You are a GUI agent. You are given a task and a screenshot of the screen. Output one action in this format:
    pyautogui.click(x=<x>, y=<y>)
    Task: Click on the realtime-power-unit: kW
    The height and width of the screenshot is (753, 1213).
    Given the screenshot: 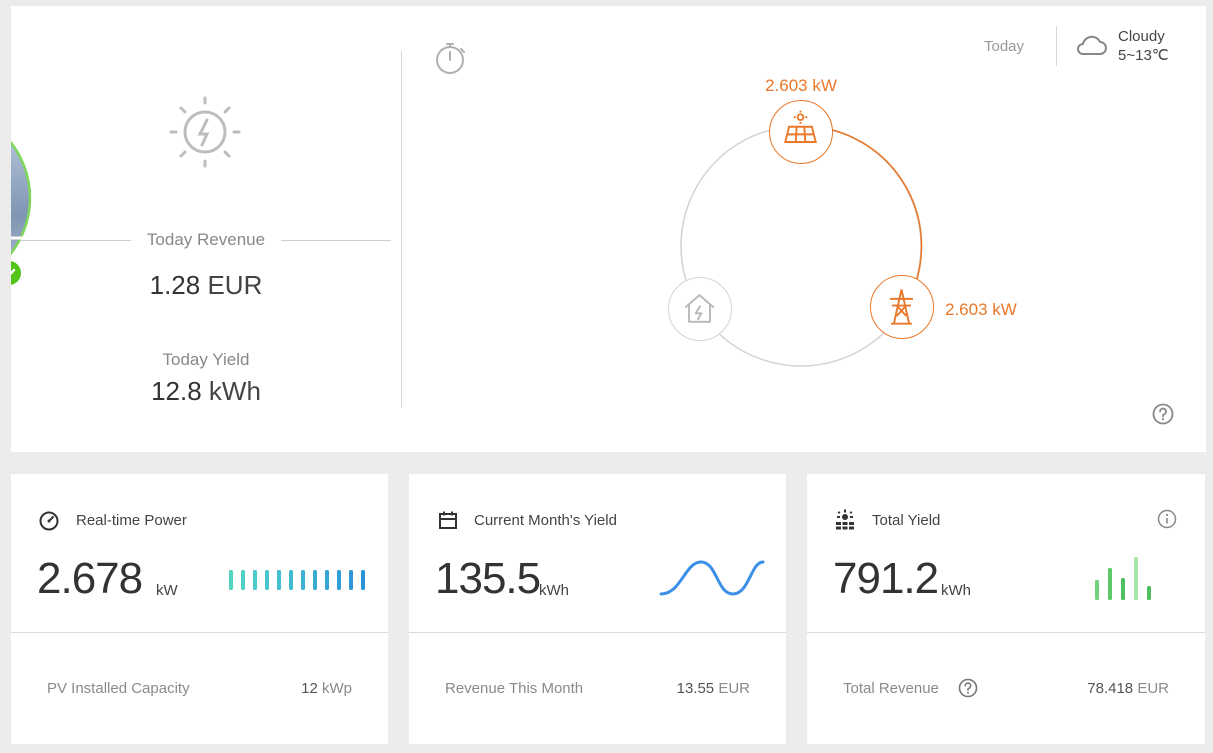 What is the action you would take?
    pyautogui.click(x=167, y=590)
    